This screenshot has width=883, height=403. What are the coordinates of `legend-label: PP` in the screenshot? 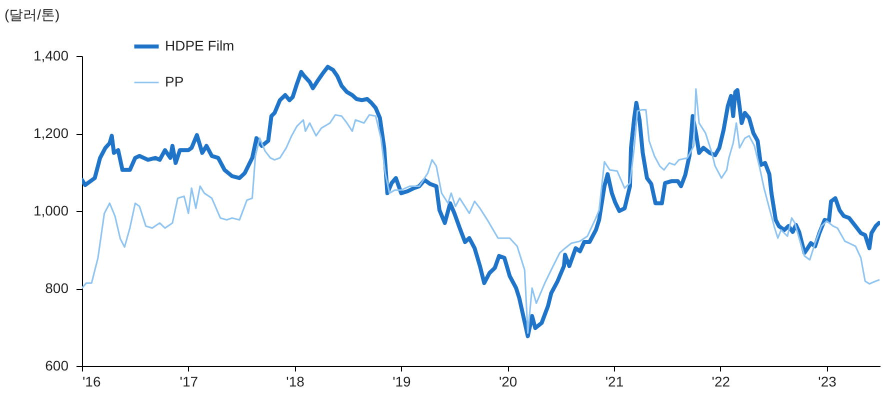 It's located at (174, 82).